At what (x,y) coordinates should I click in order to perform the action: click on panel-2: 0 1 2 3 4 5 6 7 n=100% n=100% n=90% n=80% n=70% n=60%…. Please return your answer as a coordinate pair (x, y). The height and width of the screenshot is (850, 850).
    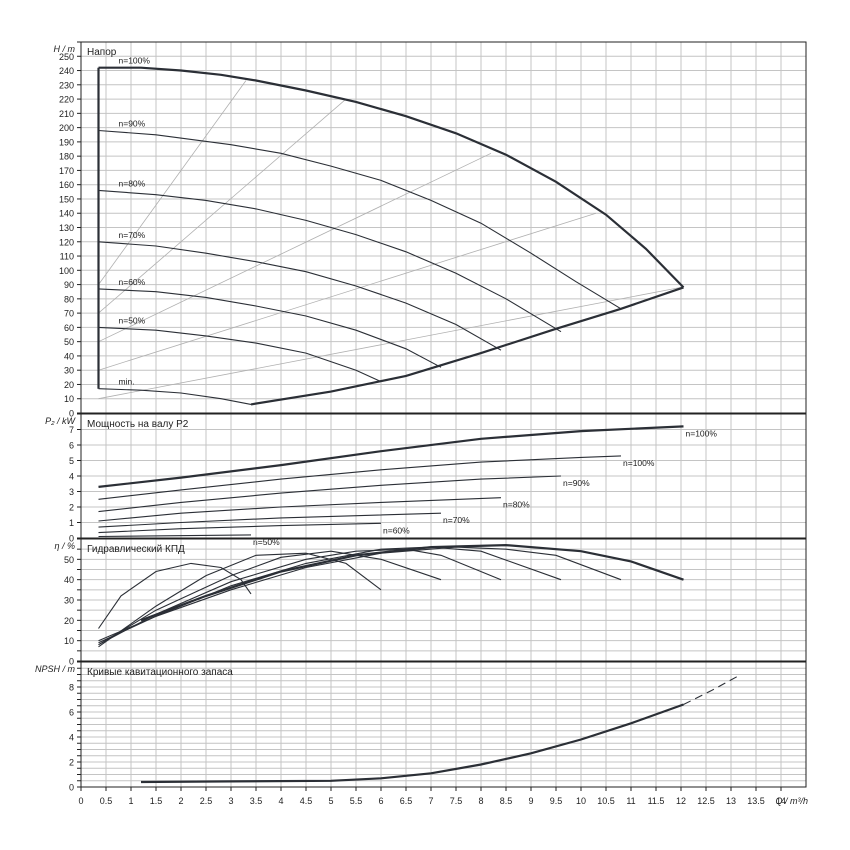
    Looking at the image, I should click on (426, 480).